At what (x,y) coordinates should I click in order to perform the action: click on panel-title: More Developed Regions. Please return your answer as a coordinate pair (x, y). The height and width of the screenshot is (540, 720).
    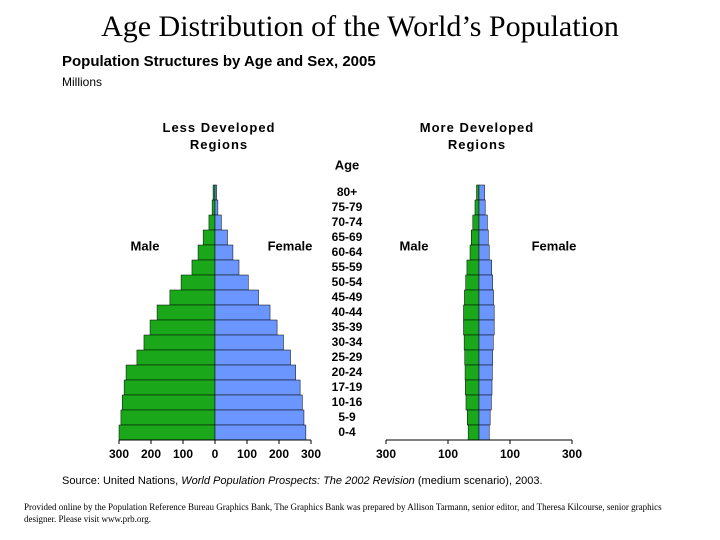
    Looking at the image, I should click on (477, 136).